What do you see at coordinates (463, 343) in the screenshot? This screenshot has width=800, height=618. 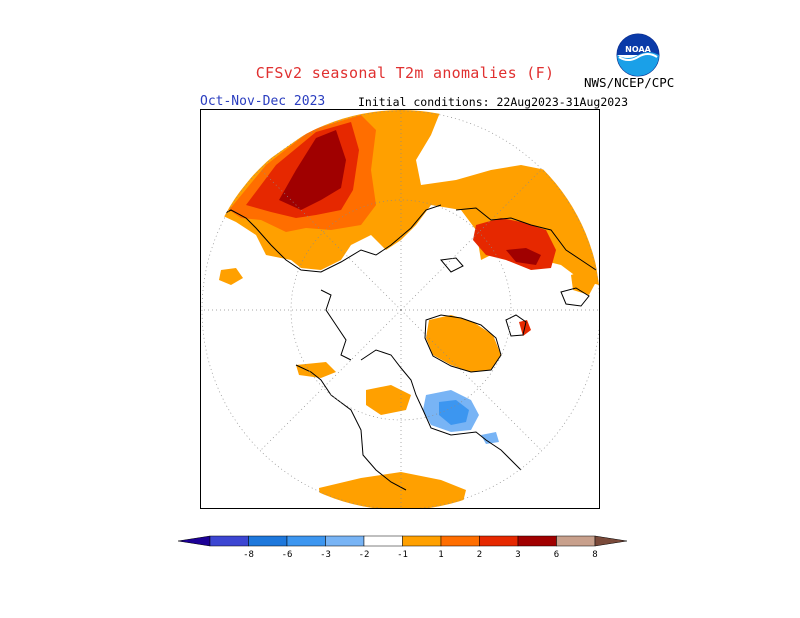 I see `anomaly-plus1-greenland` at bounding box center [463, 343].